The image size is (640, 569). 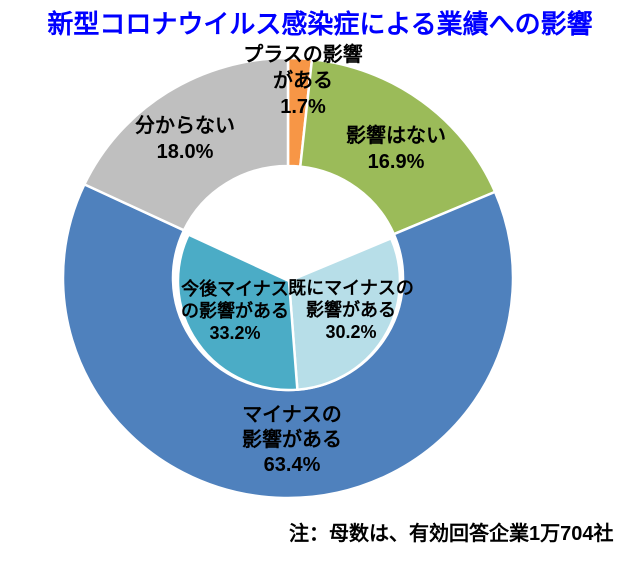 What do you see at coordinates (235, 333) in the screenshot?
I see `callout-future-pct: 33.2%` at bounding box center [235, 333].